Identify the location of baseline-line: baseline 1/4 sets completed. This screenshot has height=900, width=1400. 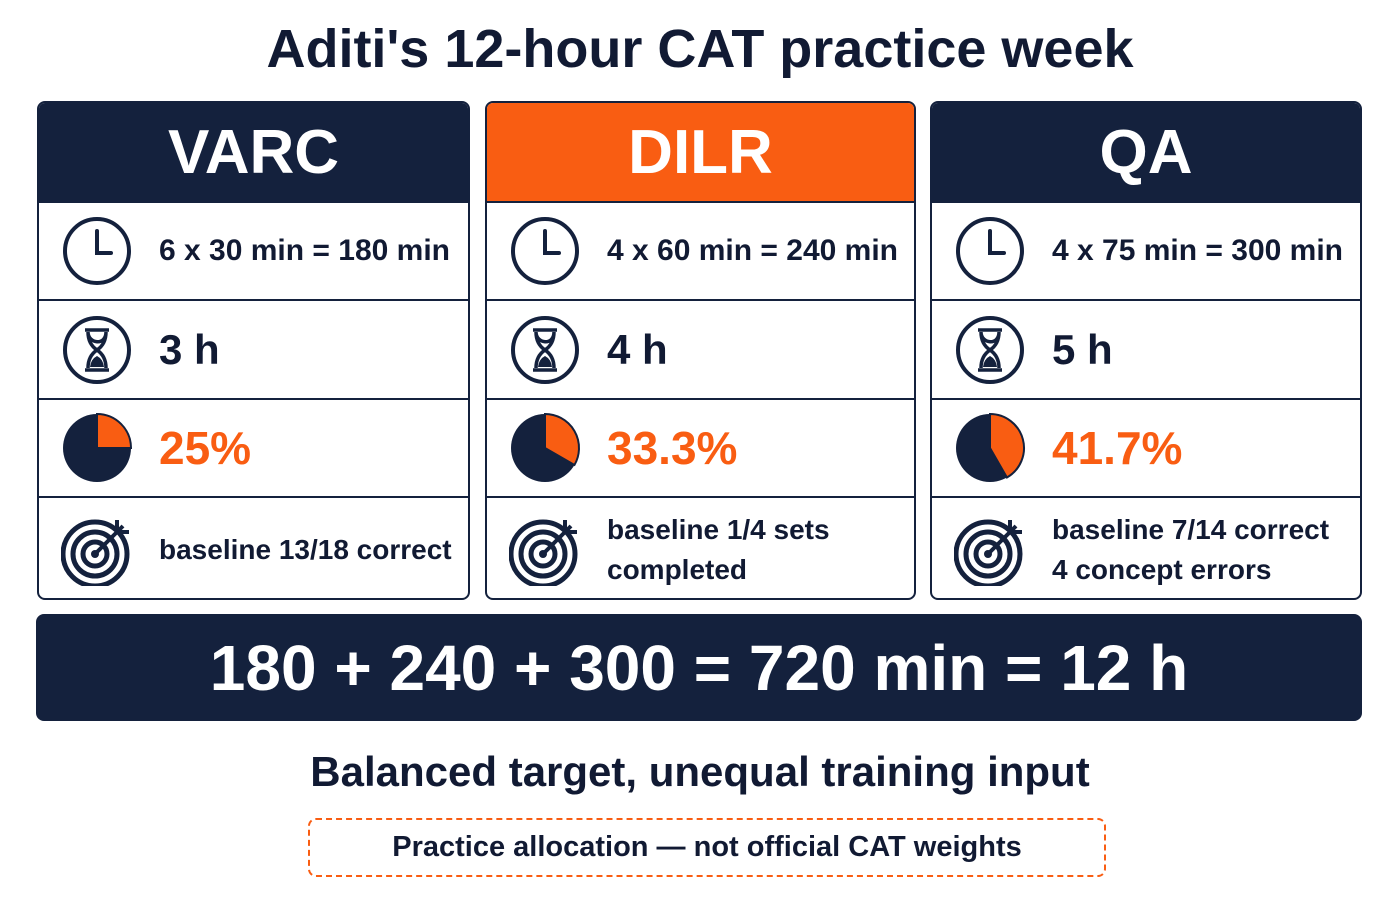
(718, 549).